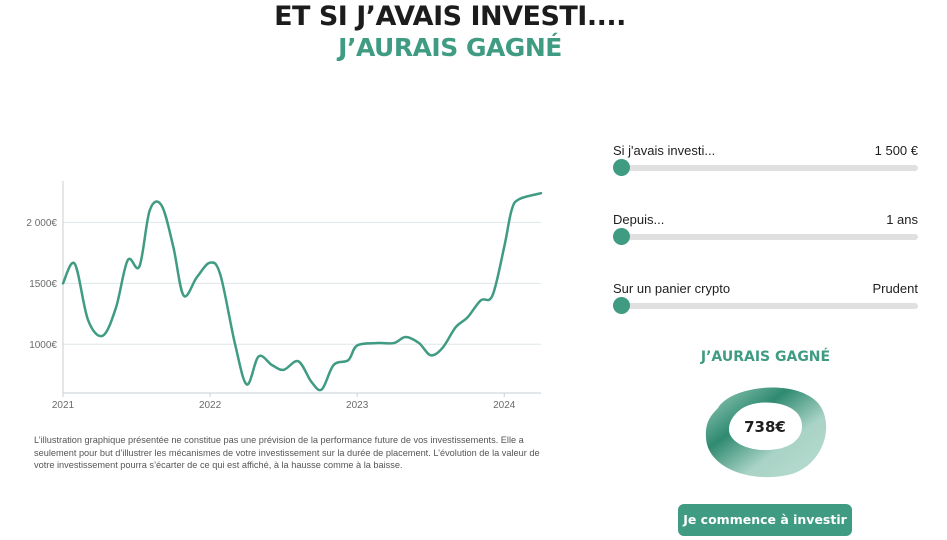  What do you see at coordinates (450, 47) in the screenshot?
I see `page-subtitle: J’AURAIS GAGNÉ` at bounding box center [450, 47].